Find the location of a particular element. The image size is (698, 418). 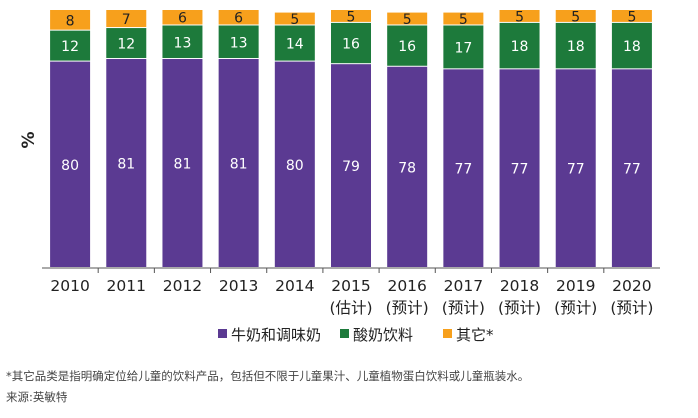

legend: 牛奶和调味奶 酸奶饮料 其它* is located at coordinates (356, 335).